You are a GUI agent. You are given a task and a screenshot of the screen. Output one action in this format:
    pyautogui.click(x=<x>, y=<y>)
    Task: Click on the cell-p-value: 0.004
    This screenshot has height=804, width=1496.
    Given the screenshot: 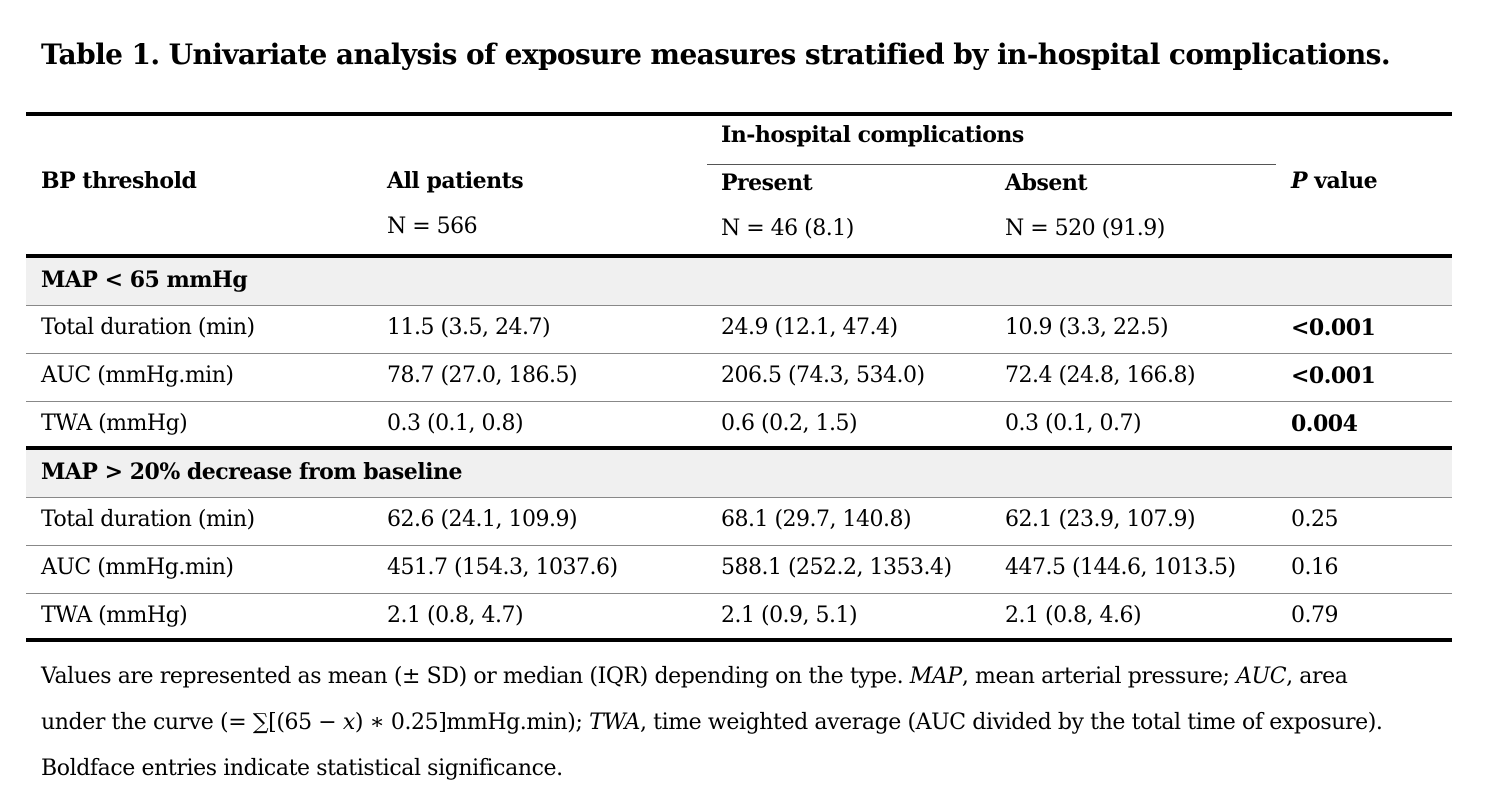 What is the action you would take?
    pyautogui.click(x=1324, y=424)
    